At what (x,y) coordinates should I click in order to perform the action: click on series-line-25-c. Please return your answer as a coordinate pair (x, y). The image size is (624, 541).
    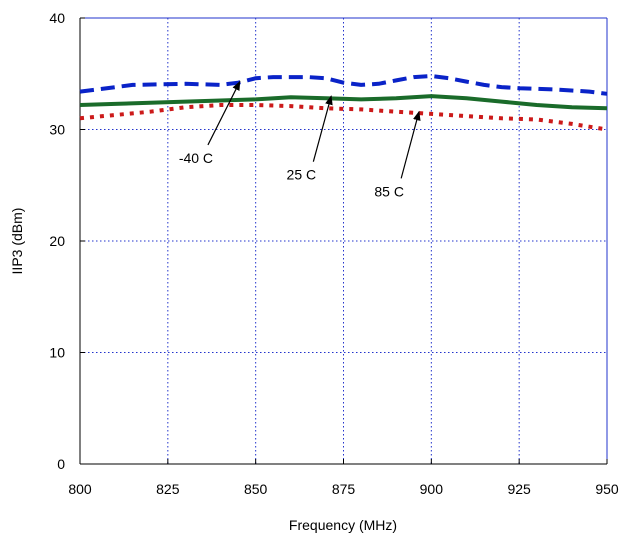
    Looking at the image, I should click on (343, 102).